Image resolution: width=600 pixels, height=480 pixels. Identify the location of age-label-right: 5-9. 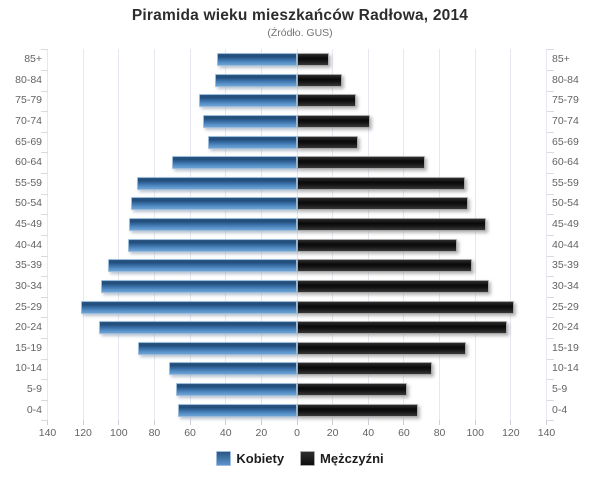
(560, 388).